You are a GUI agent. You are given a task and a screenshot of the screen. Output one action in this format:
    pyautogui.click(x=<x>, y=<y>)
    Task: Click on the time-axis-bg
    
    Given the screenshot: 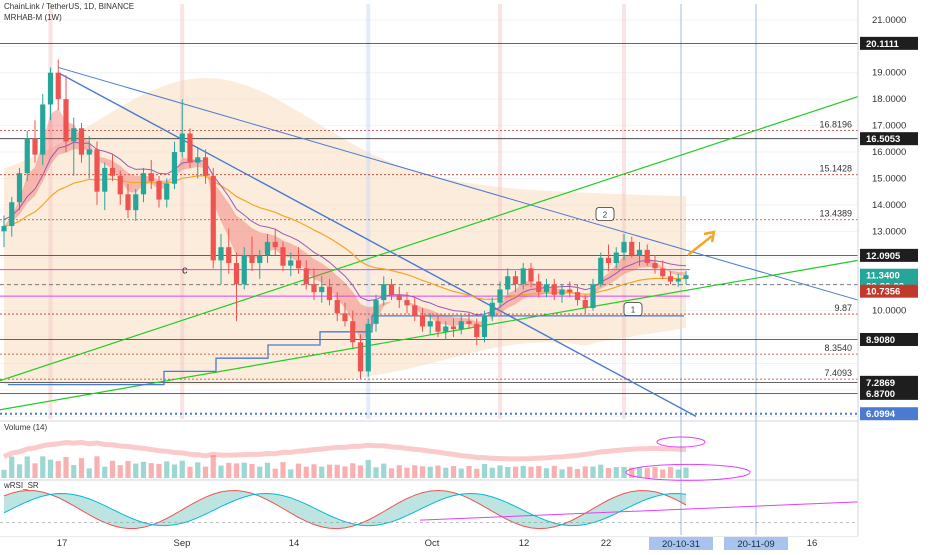 What is the action you would take?
    pyautogui.click(x=429, y=543)
    